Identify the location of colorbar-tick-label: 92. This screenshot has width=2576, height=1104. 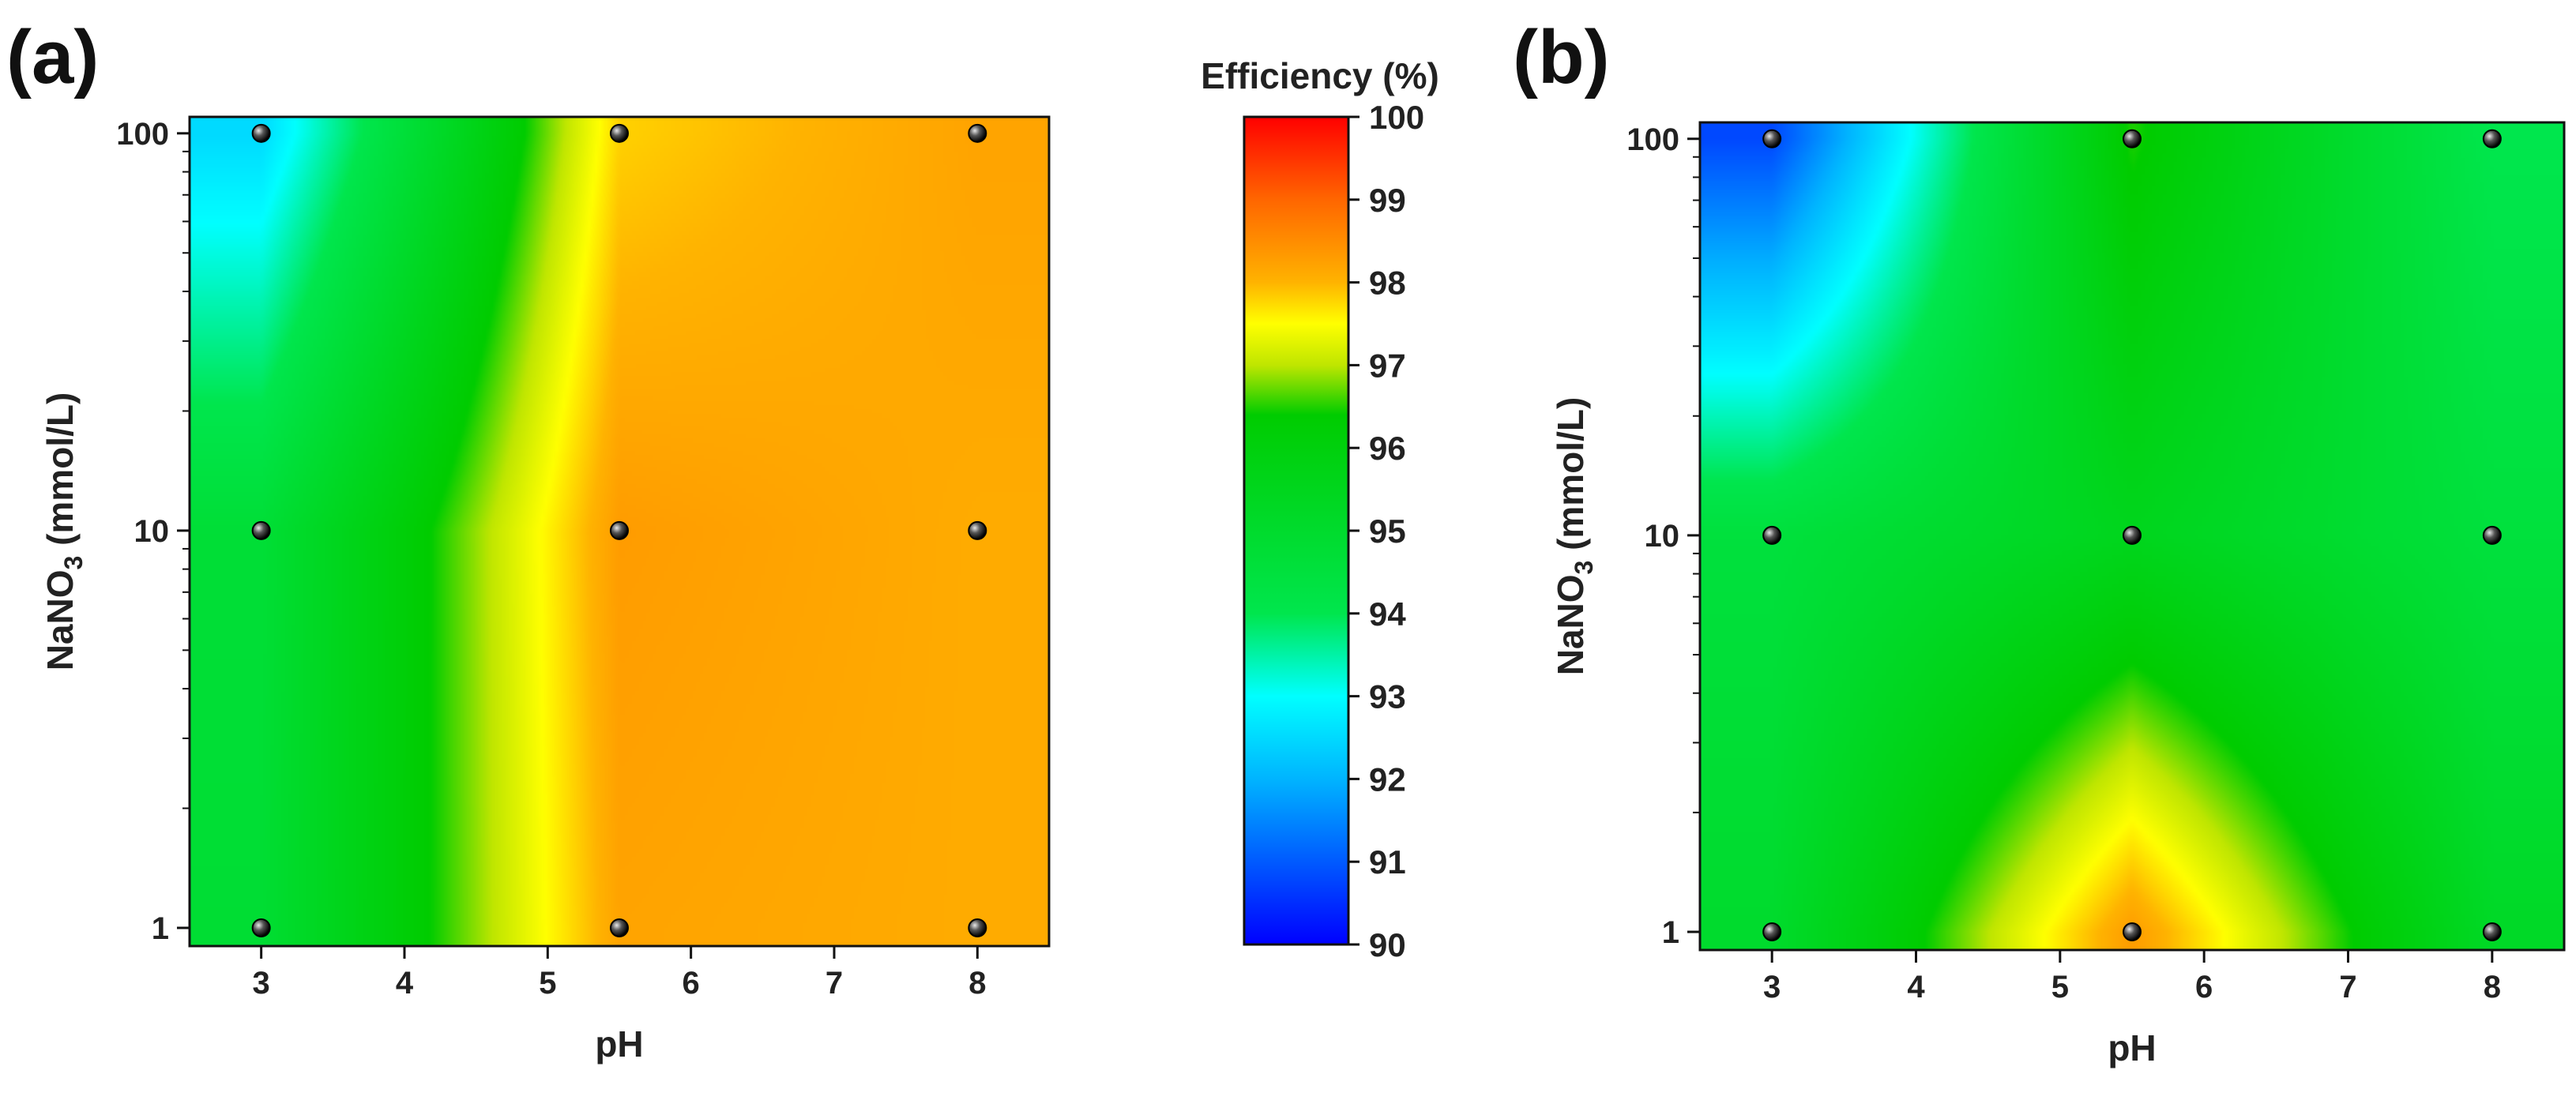
(1387, 779).